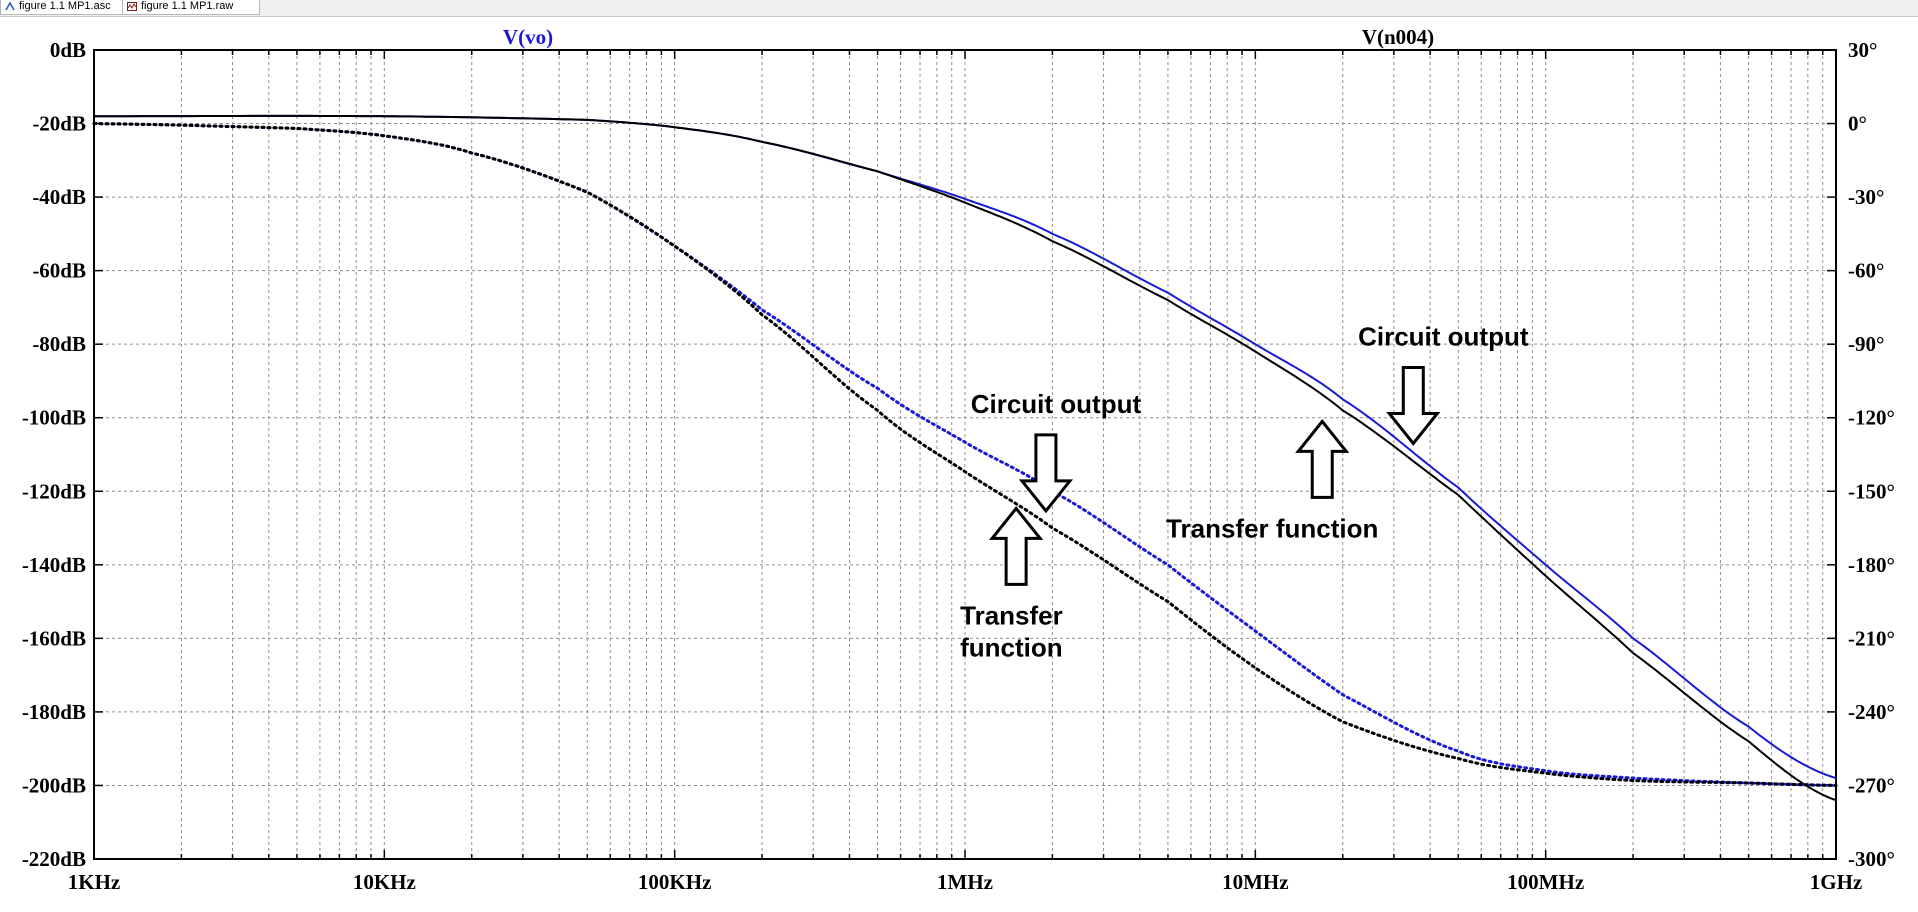 Image resolution: width=1918 pixels, height=912 pixels. I want to click on y-left-tick-label: -60dB, so click(59, 271).